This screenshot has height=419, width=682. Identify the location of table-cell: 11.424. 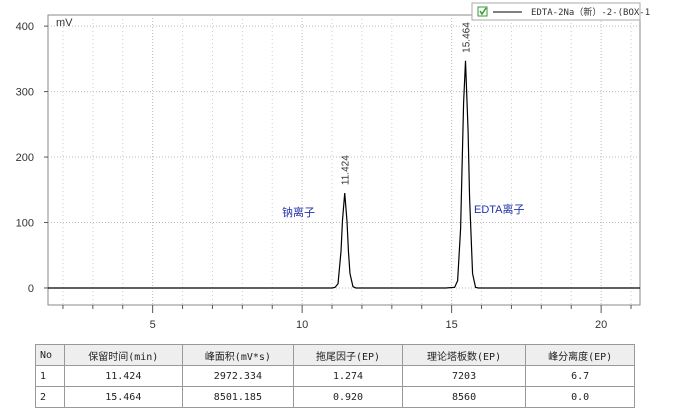
(123, 376).